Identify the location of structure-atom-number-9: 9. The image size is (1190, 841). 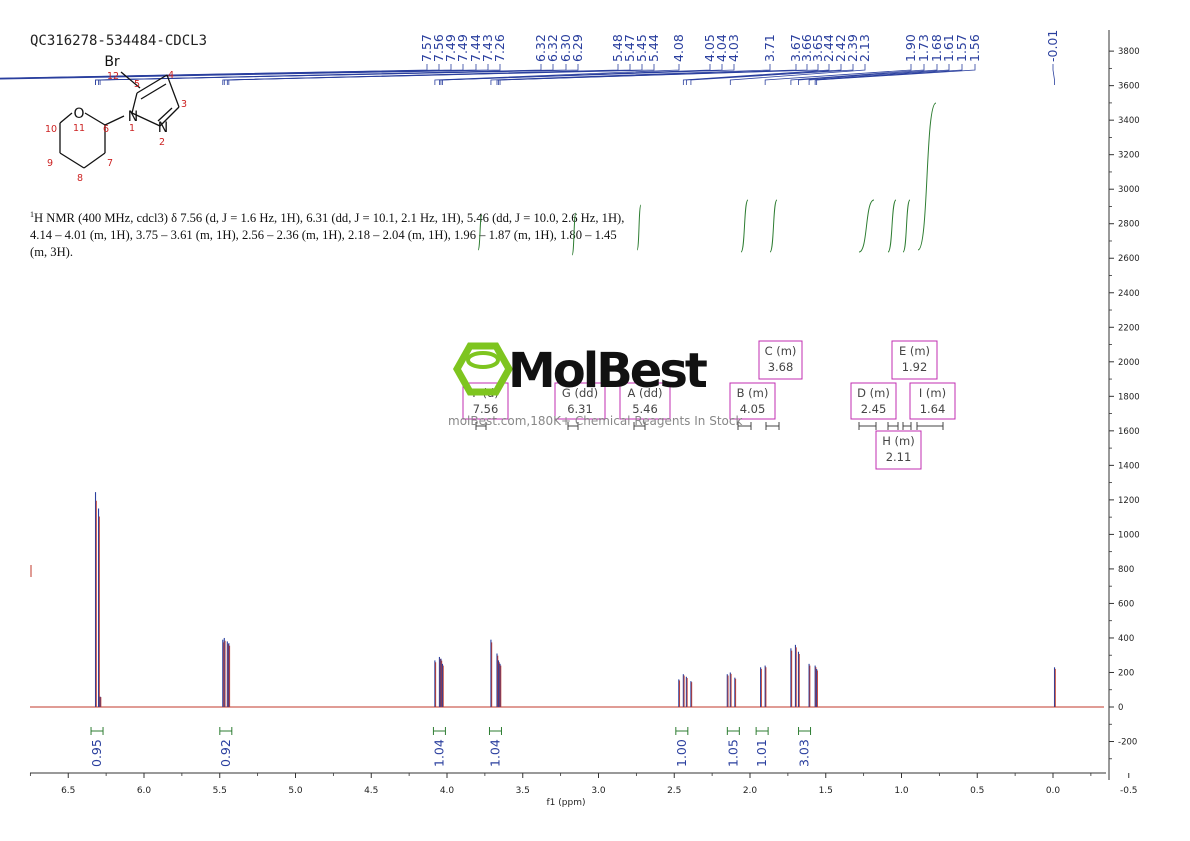
(50, 163).